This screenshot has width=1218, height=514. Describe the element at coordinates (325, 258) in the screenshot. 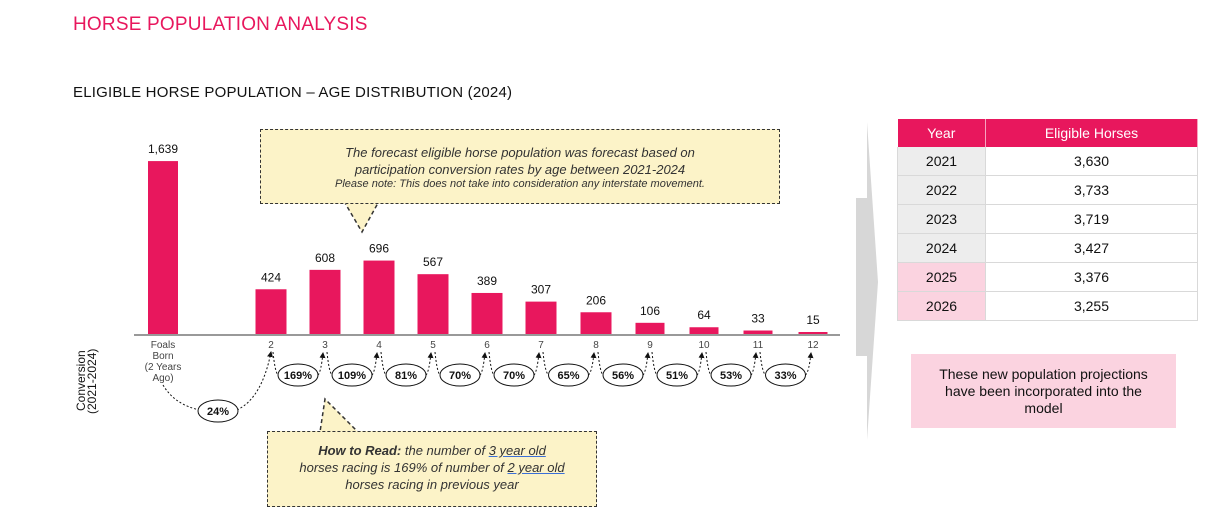

I see `bar-value-label: 608` at that location.